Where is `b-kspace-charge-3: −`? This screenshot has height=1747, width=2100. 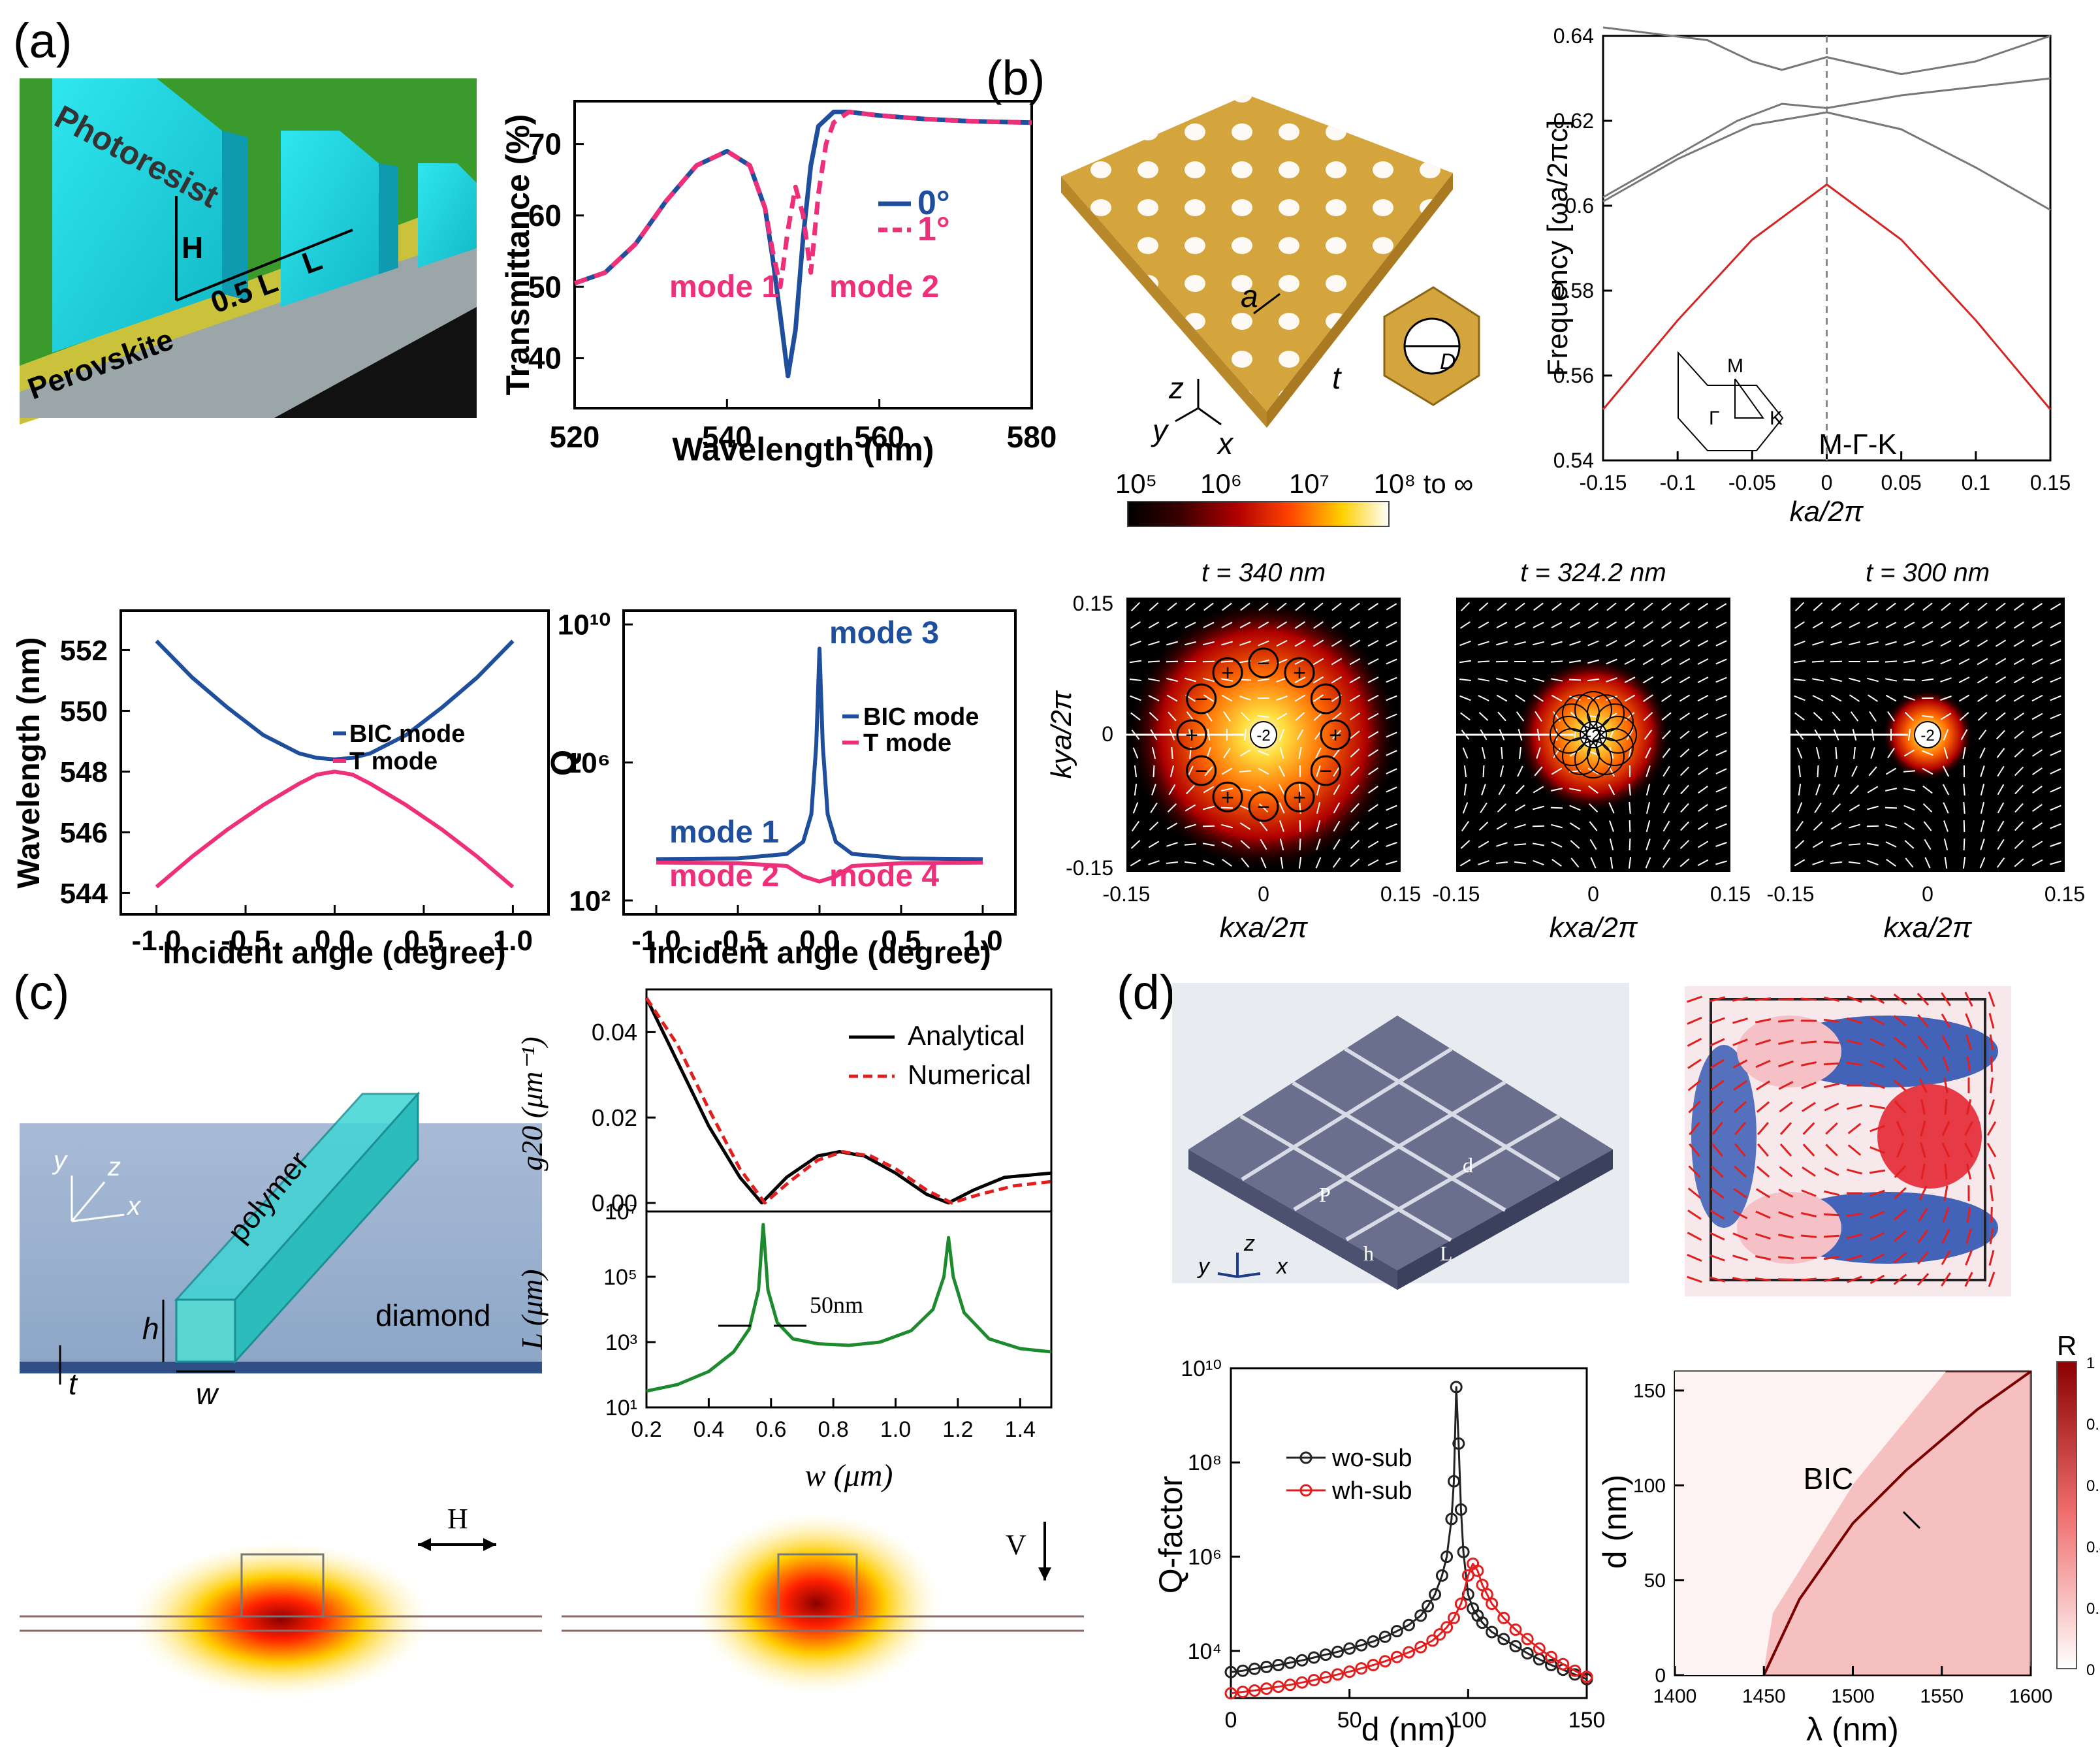
b-kspace-charge-3: − is located at coordinates (1263, 807).